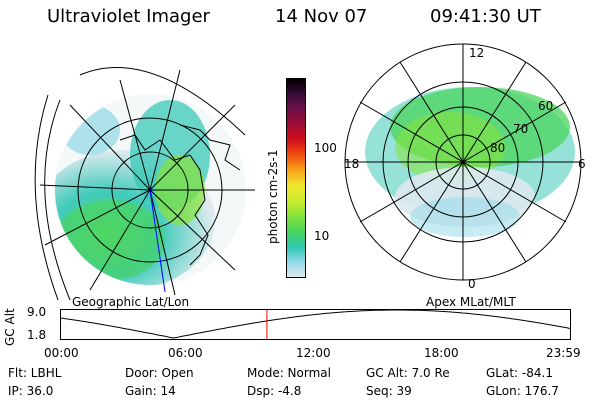 The height and width of the screenshot is (400, 600). What do you see at coordinates (519, 373) in the screenshot?
I see `footer-glat: GLat: -84.1` at bounding box center [519, 373].